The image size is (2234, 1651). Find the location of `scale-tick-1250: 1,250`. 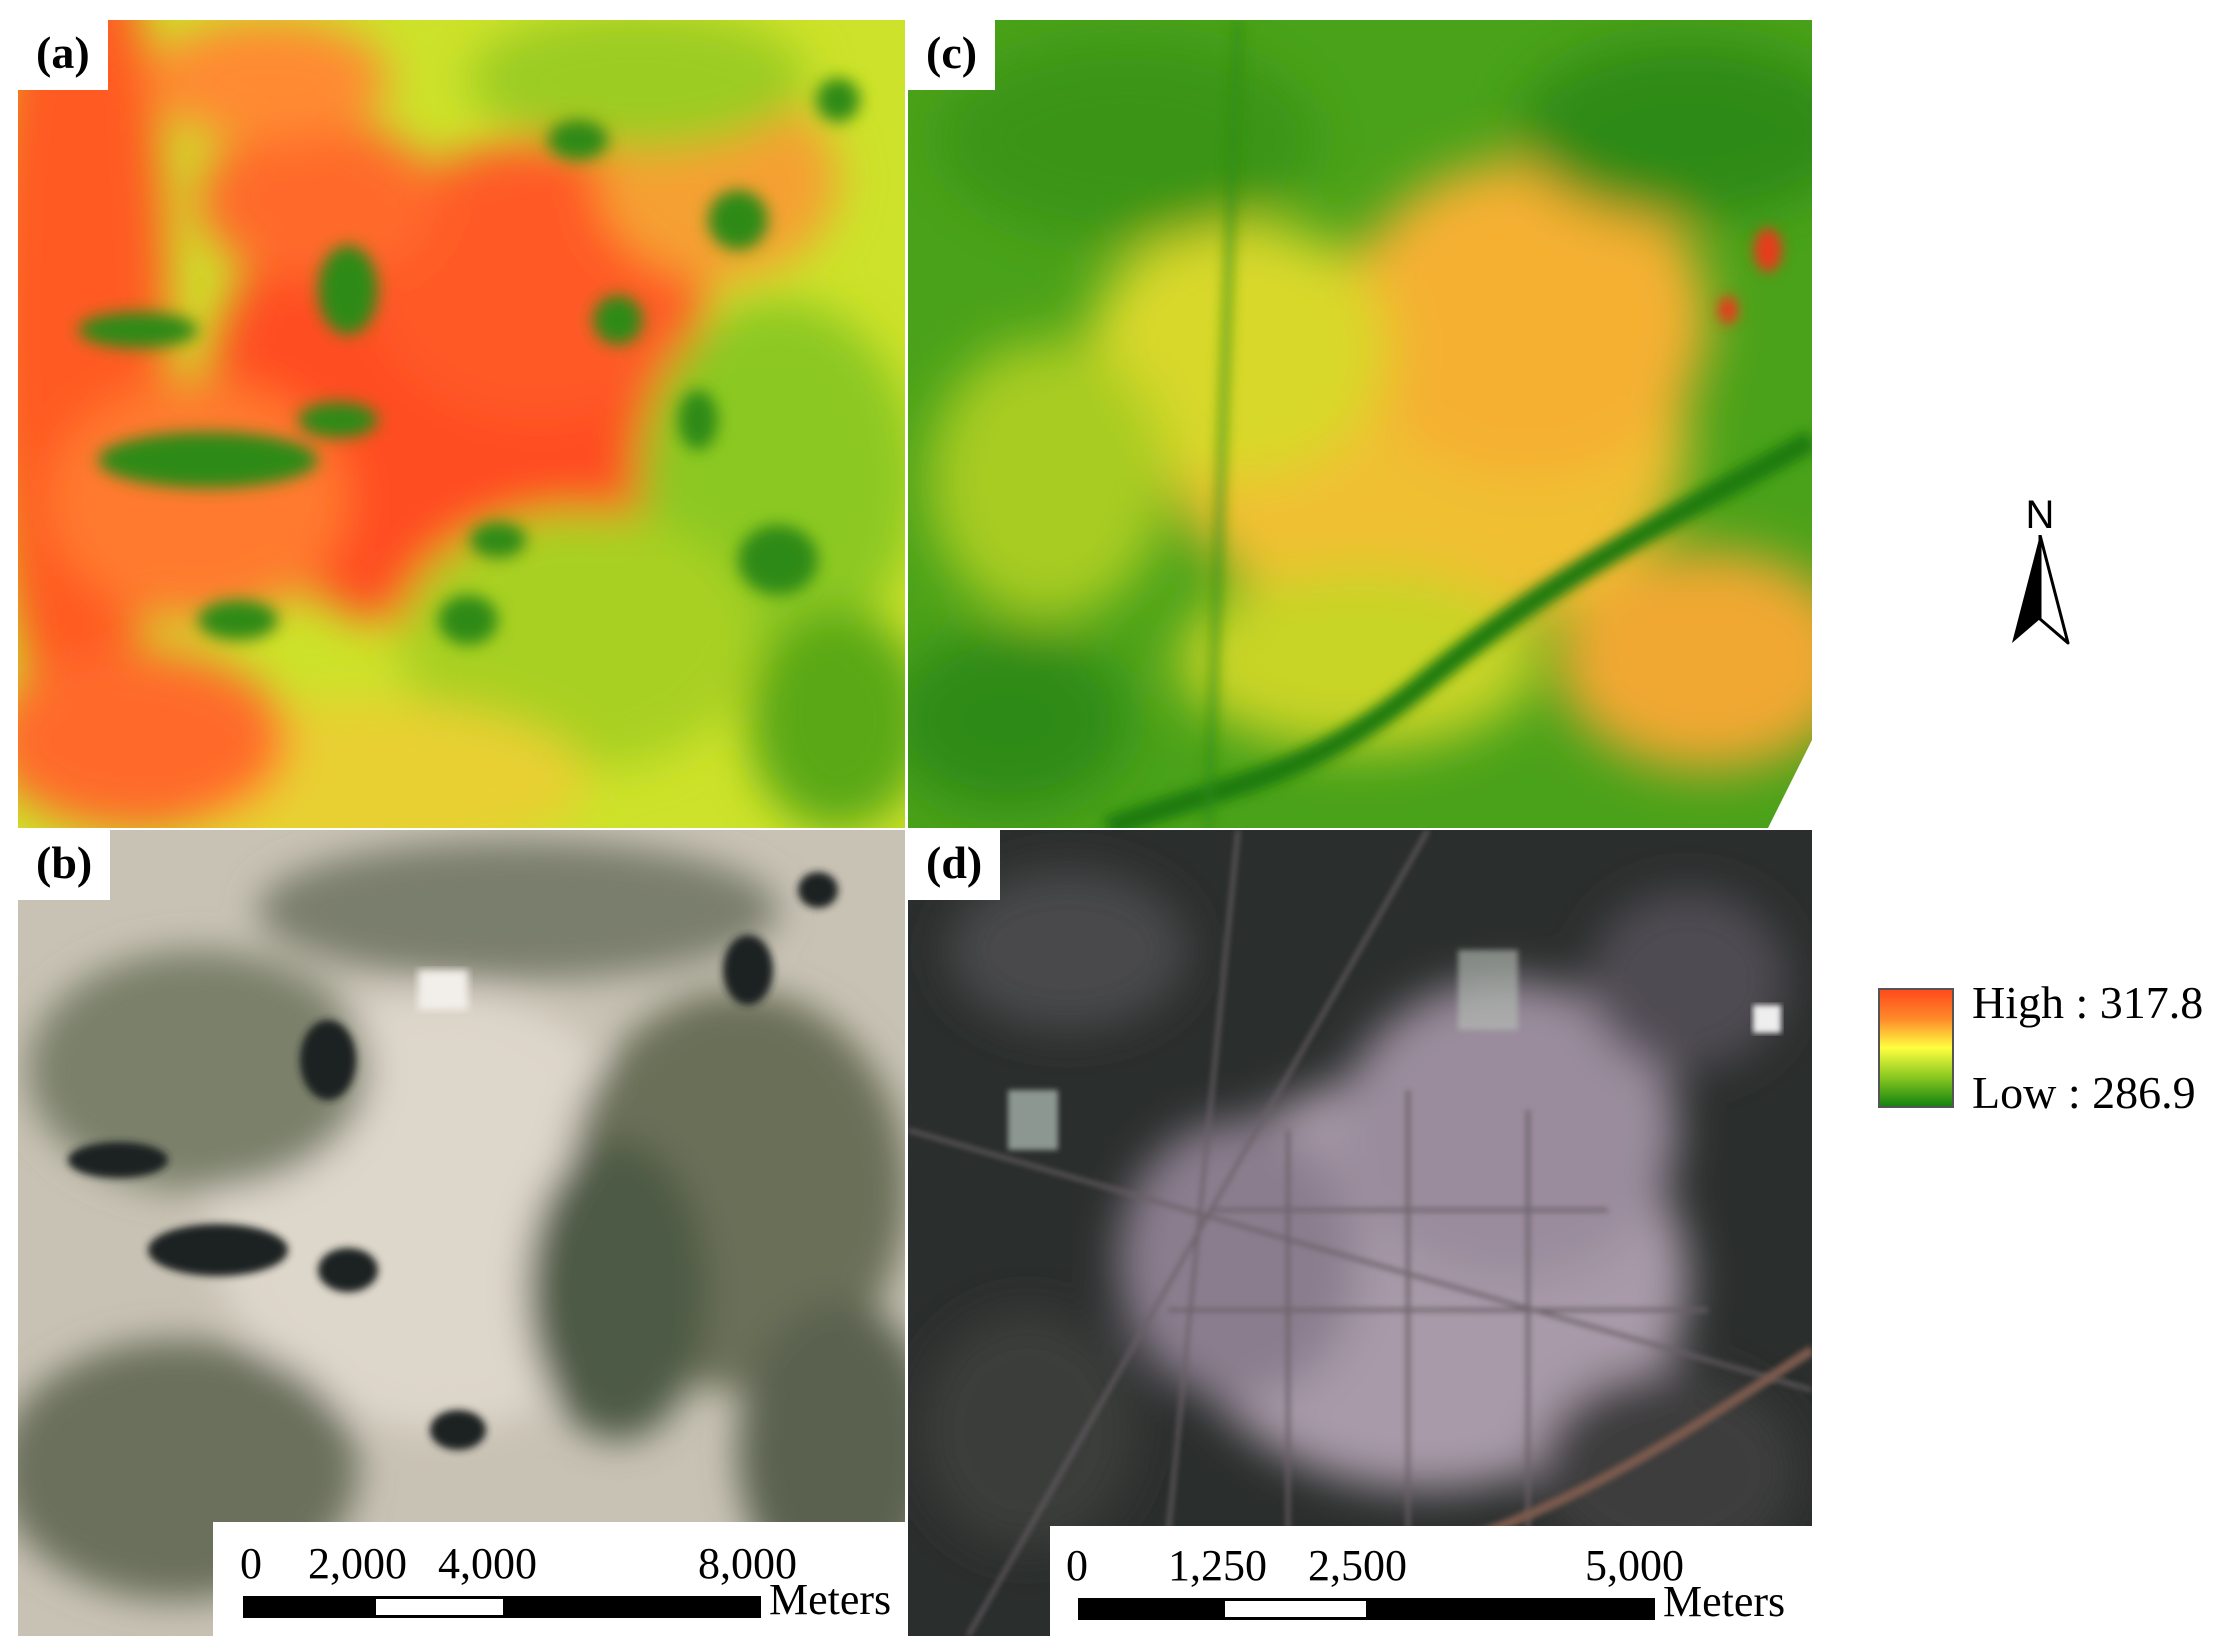

scale-tick-1250: 1,250 is located at coordinates (1217, 1565).